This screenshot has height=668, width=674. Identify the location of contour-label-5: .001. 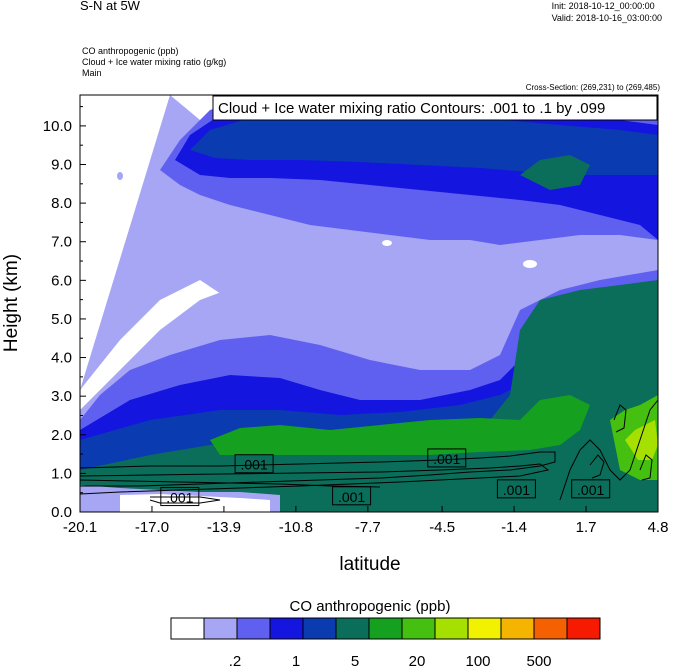
(591, 489).